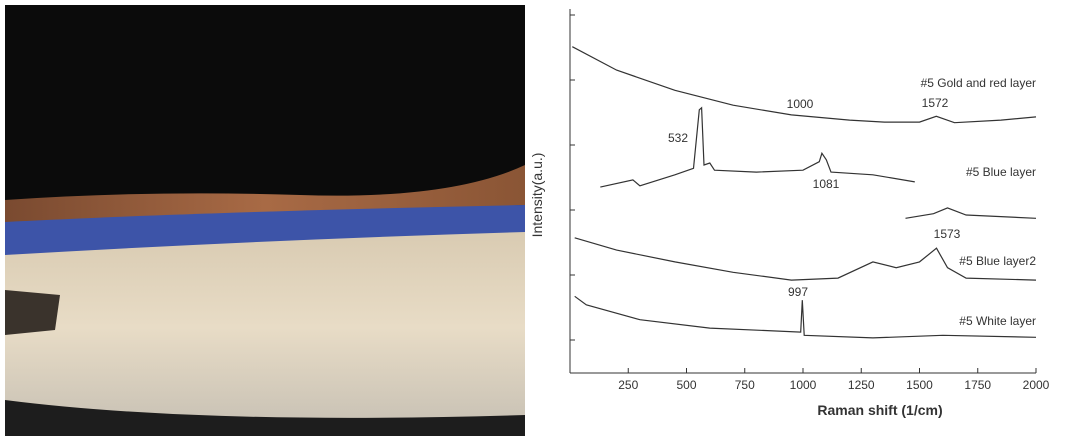 This screenshot has height=446, width=1080. Describe the element at coordinates (628, 385) in the screenshot. I see `x-tick-label: 250` at that location.